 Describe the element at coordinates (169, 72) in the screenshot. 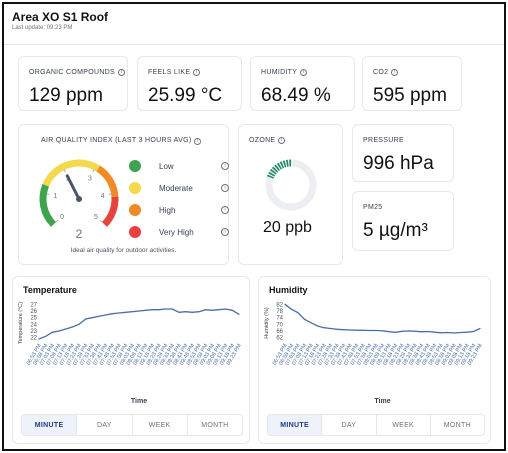

I see `kpi-label-feels-like: FEELS LIKE` at that location.